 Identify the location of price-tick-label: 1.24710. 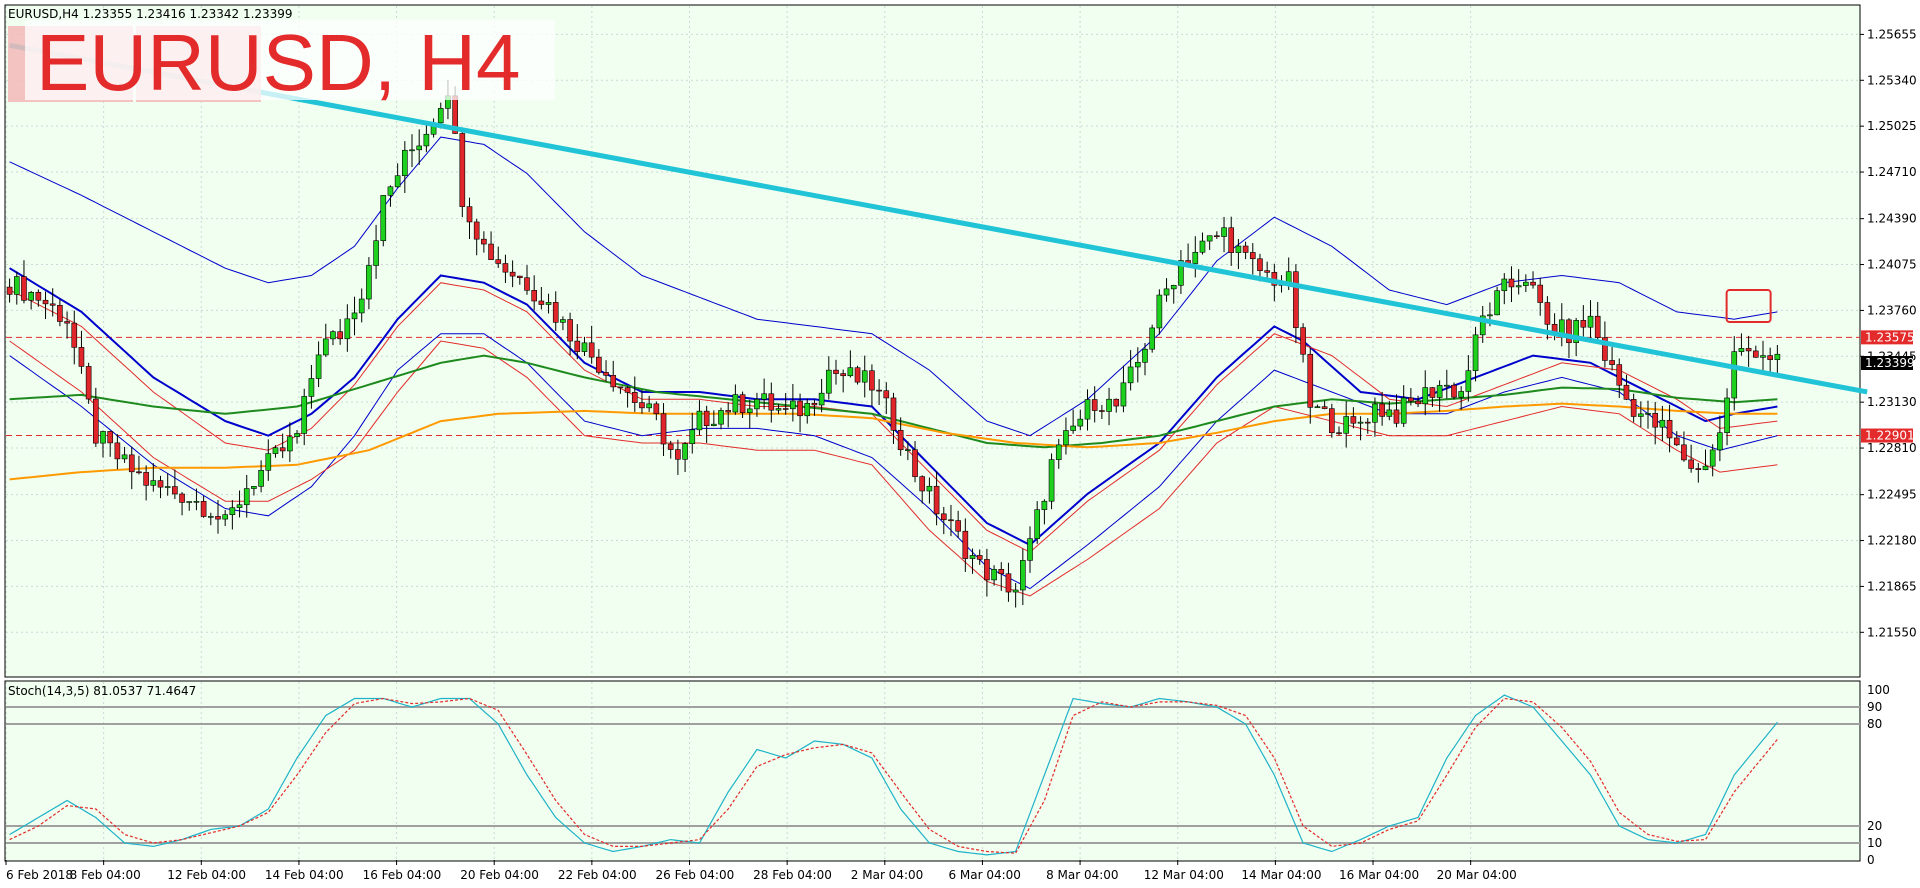
(1892, 172).